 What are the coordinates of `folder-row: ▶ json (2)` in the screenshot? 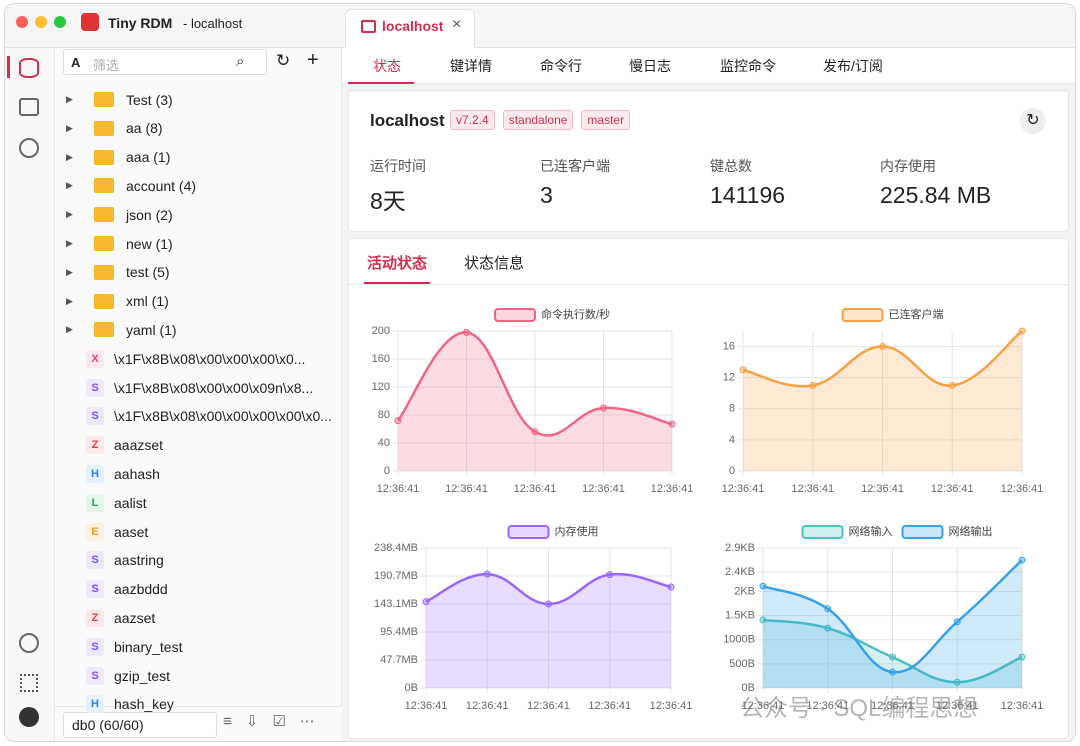 It's located at (202, 214).